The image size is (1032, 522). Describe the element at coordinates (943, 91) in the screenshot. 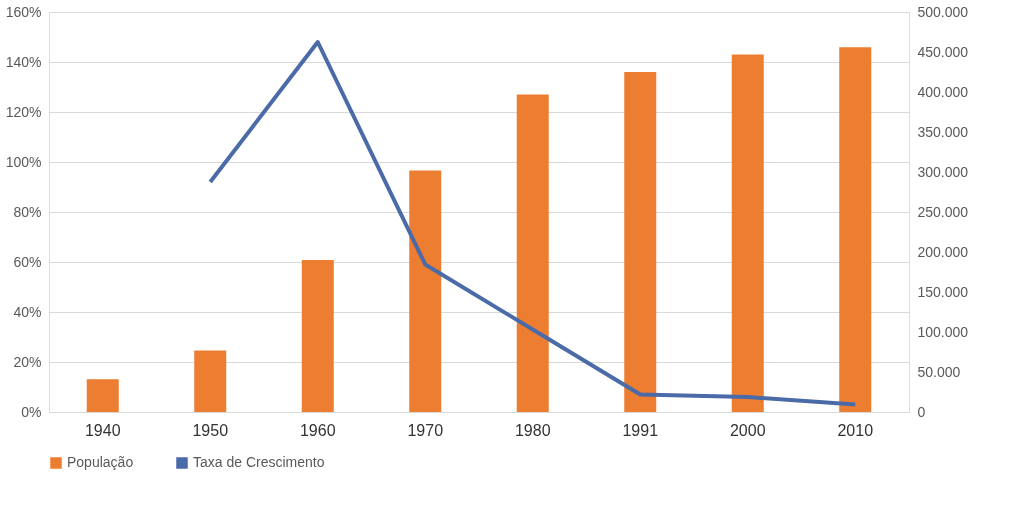

I see `y2-tick-label: 400.000` at that location.